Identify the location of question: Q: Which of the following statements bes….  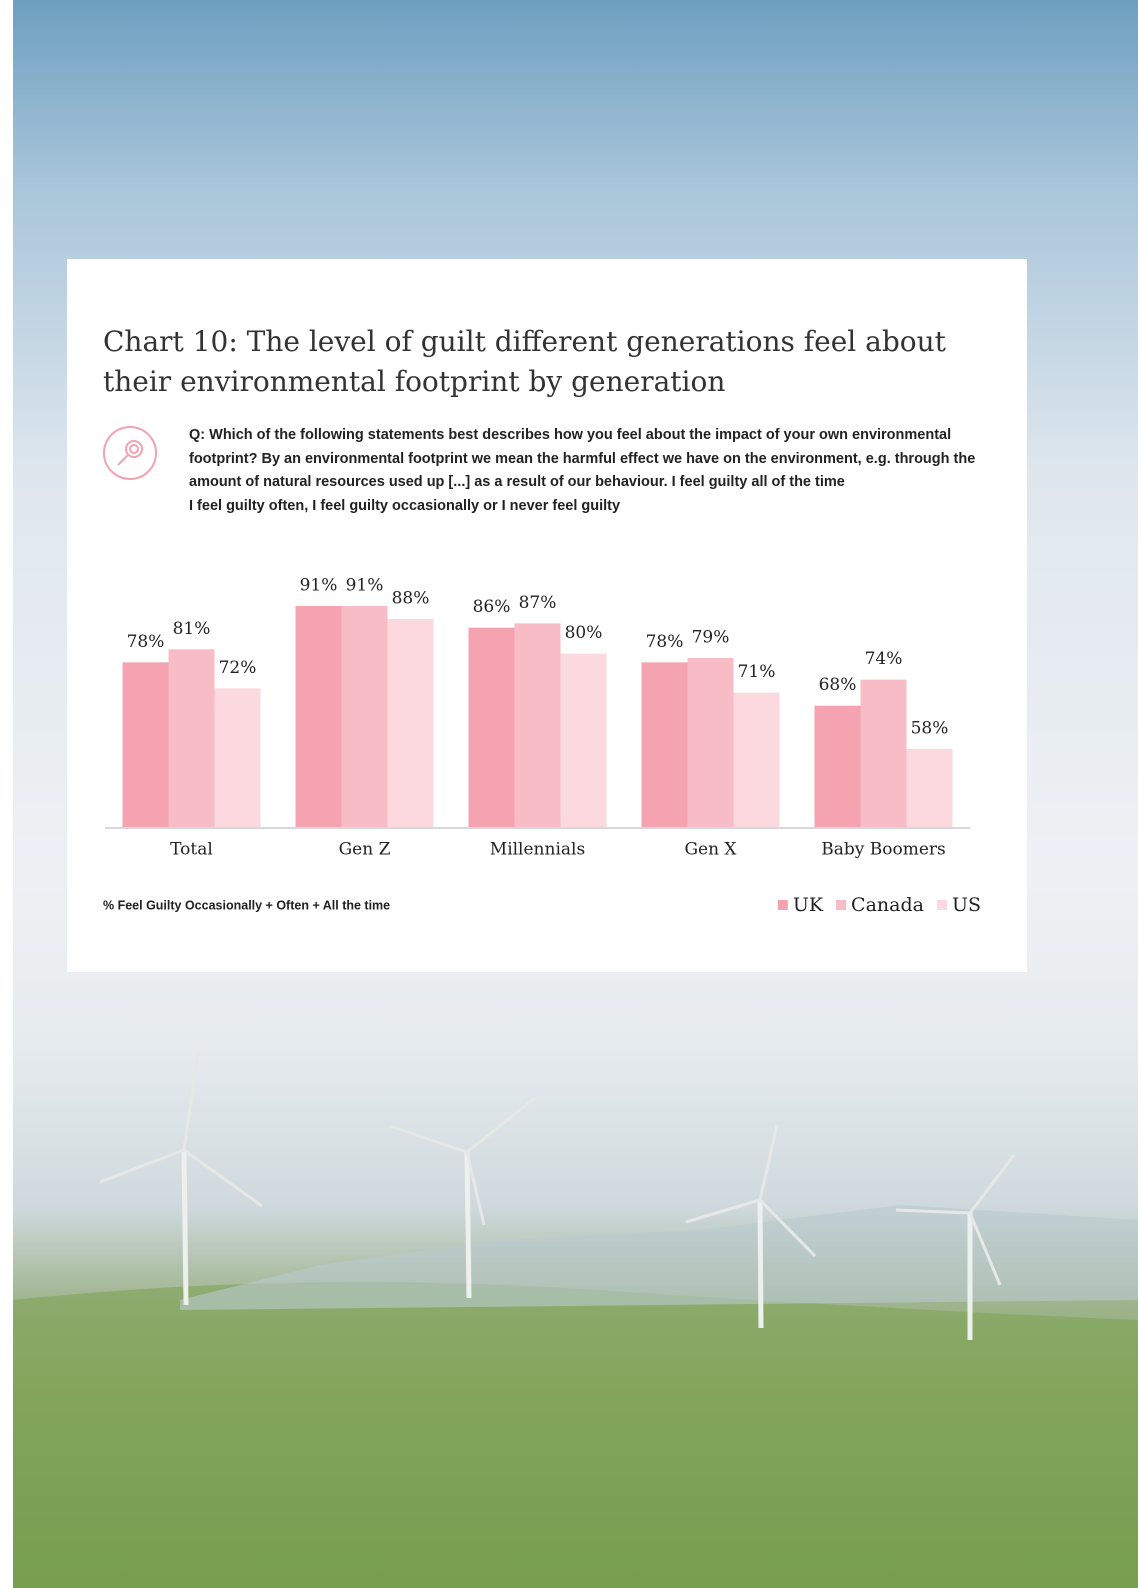
(589, 471).